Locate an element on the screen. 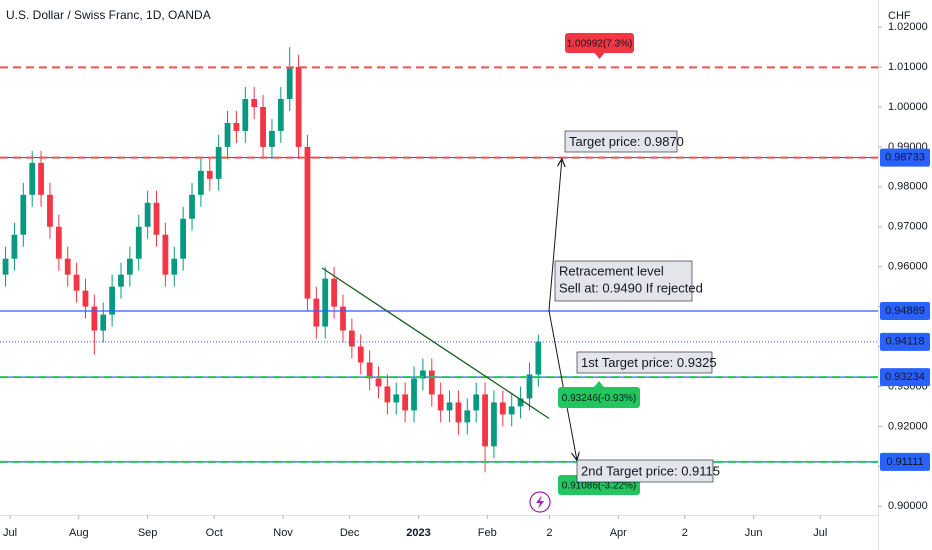 The image size is (932, 550). badge-text: 0.91086(-3.22%) is located at coordinates (599, 486).